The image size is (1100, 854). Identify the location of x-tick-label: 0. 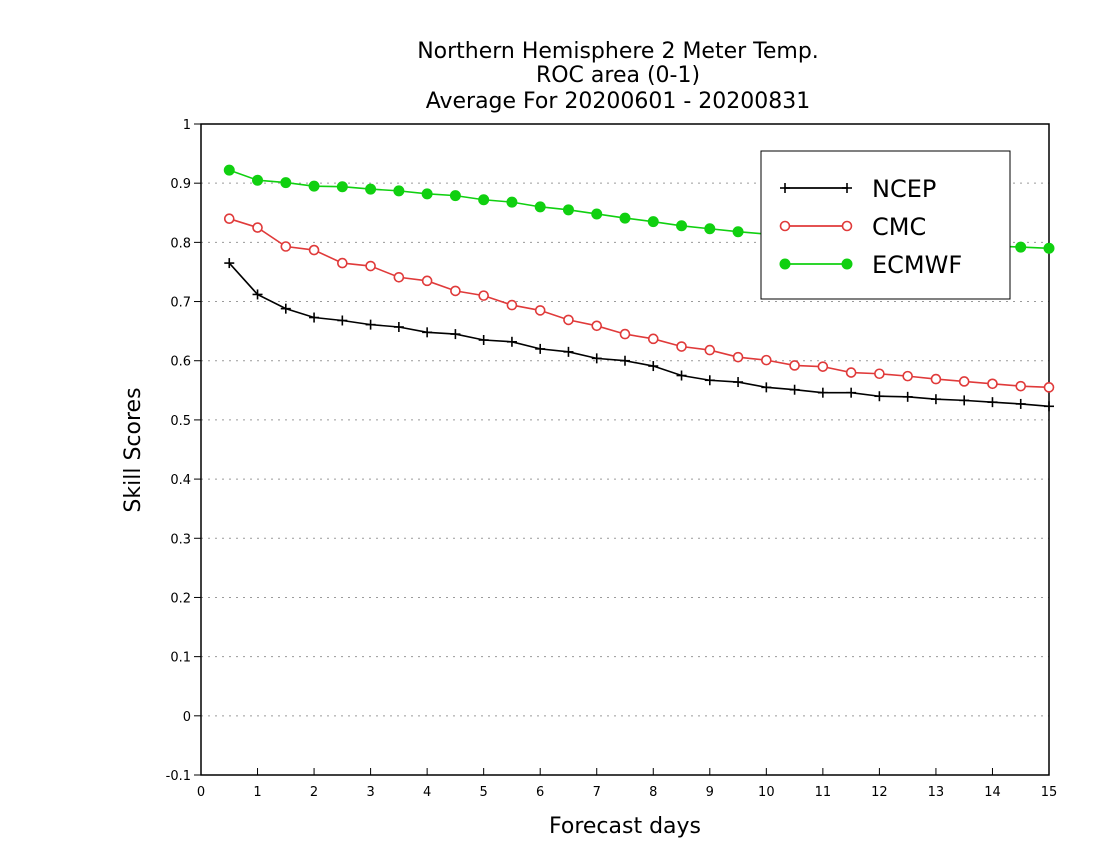
(201, 792).